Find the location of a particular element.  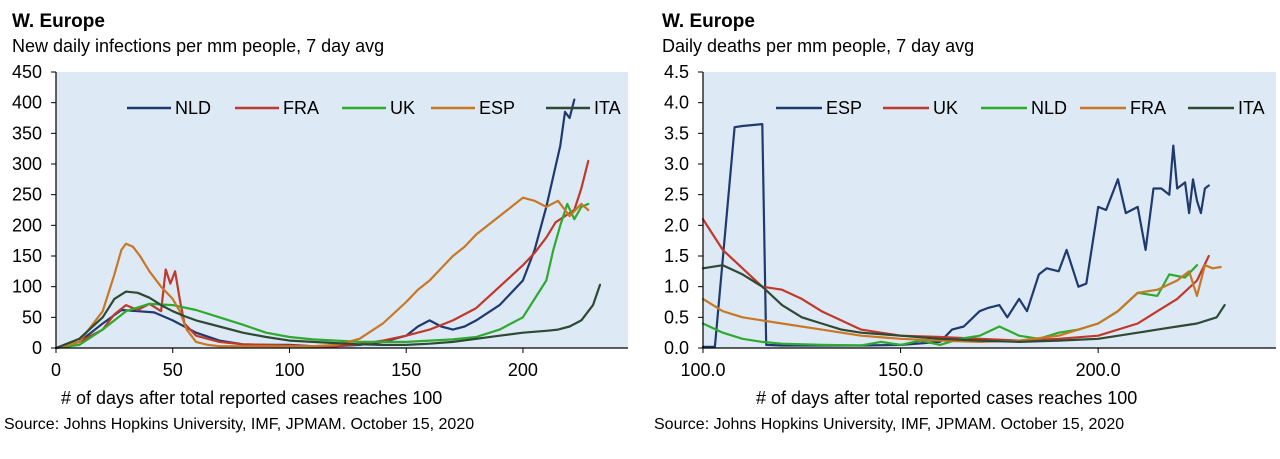

x-tick-label: 150.0 is located at coordinates (900, 370).